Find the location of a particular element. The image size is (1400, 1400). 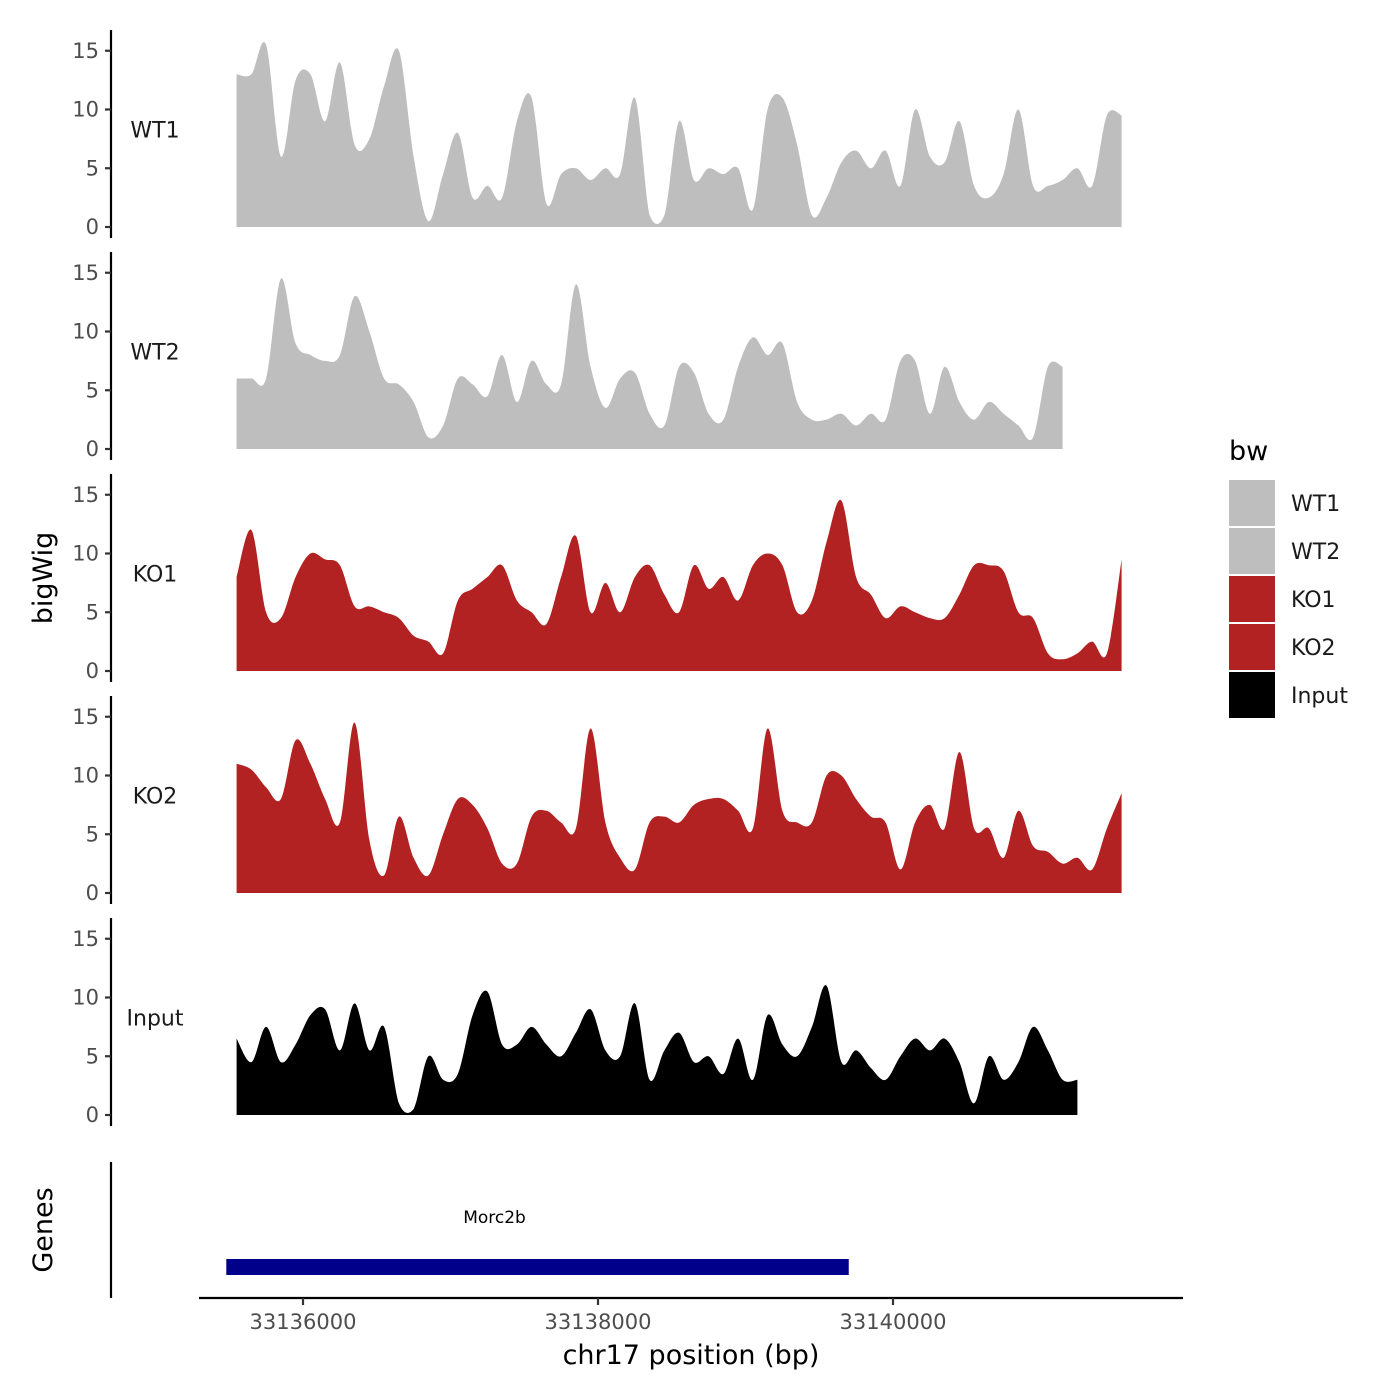

legend: bw WT1 WT2 KO1 KO2 Input is located at coordinates (1288, 577).